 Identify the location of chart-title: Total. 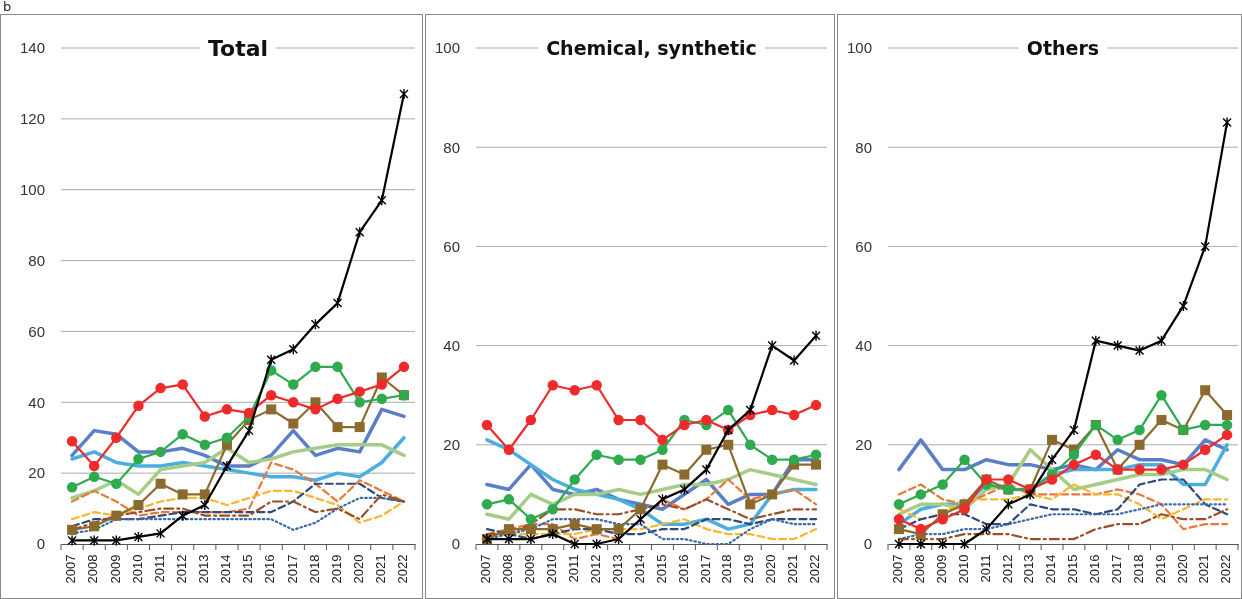
(238, 48).